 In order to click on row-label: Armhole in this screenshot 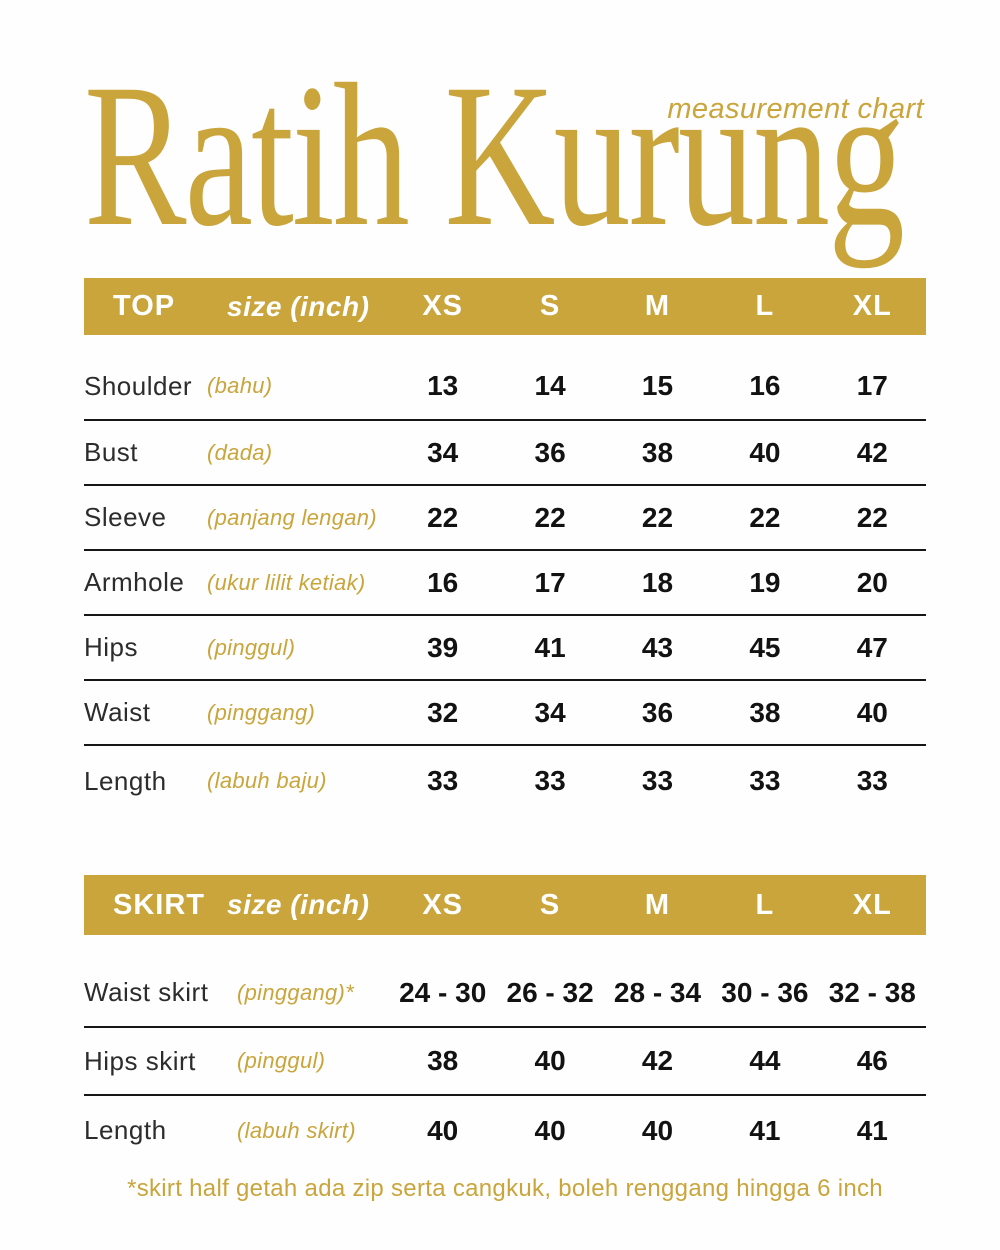, I will do `click(134, 582)`.